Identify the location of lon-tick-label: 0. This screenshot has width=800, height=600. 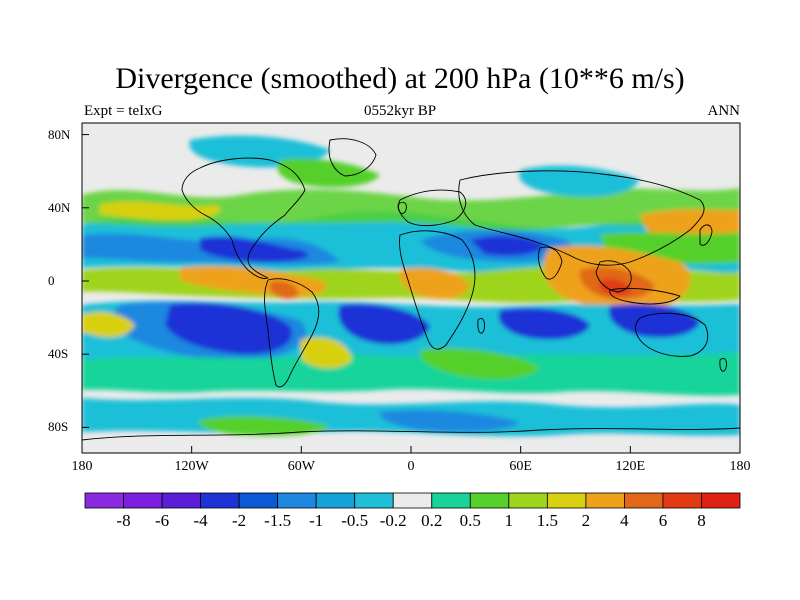
(411, 466).